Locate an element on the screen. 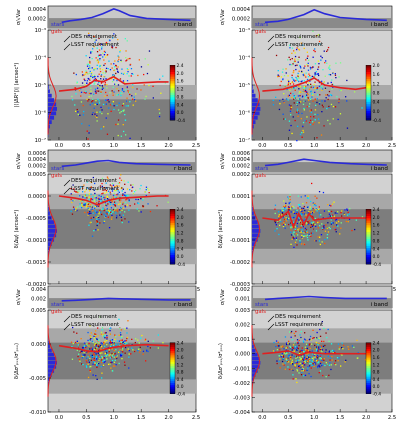 The width and height of the screenshot is (400, 426). colorbar-tick-label: 0.8 is located at coordinates (180, 373).